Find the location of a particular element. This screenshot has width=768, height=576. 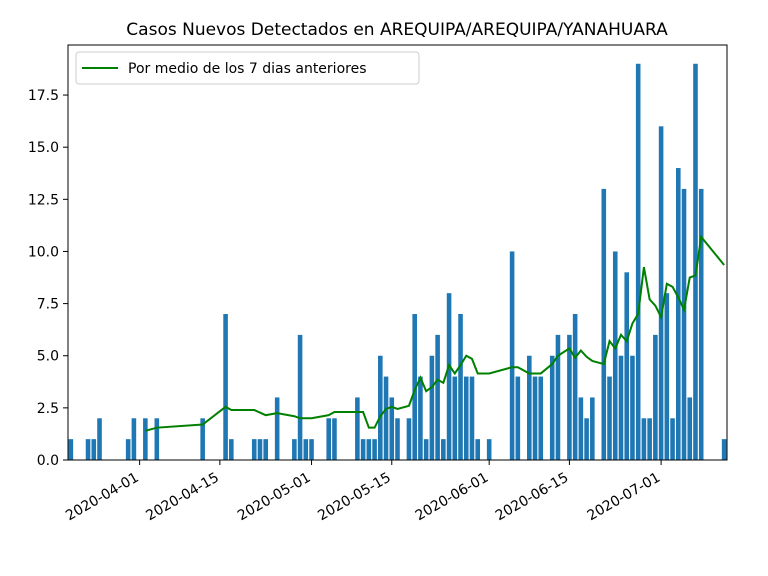

y-tick-label: 17.5 is located at coordinates (43, 96).